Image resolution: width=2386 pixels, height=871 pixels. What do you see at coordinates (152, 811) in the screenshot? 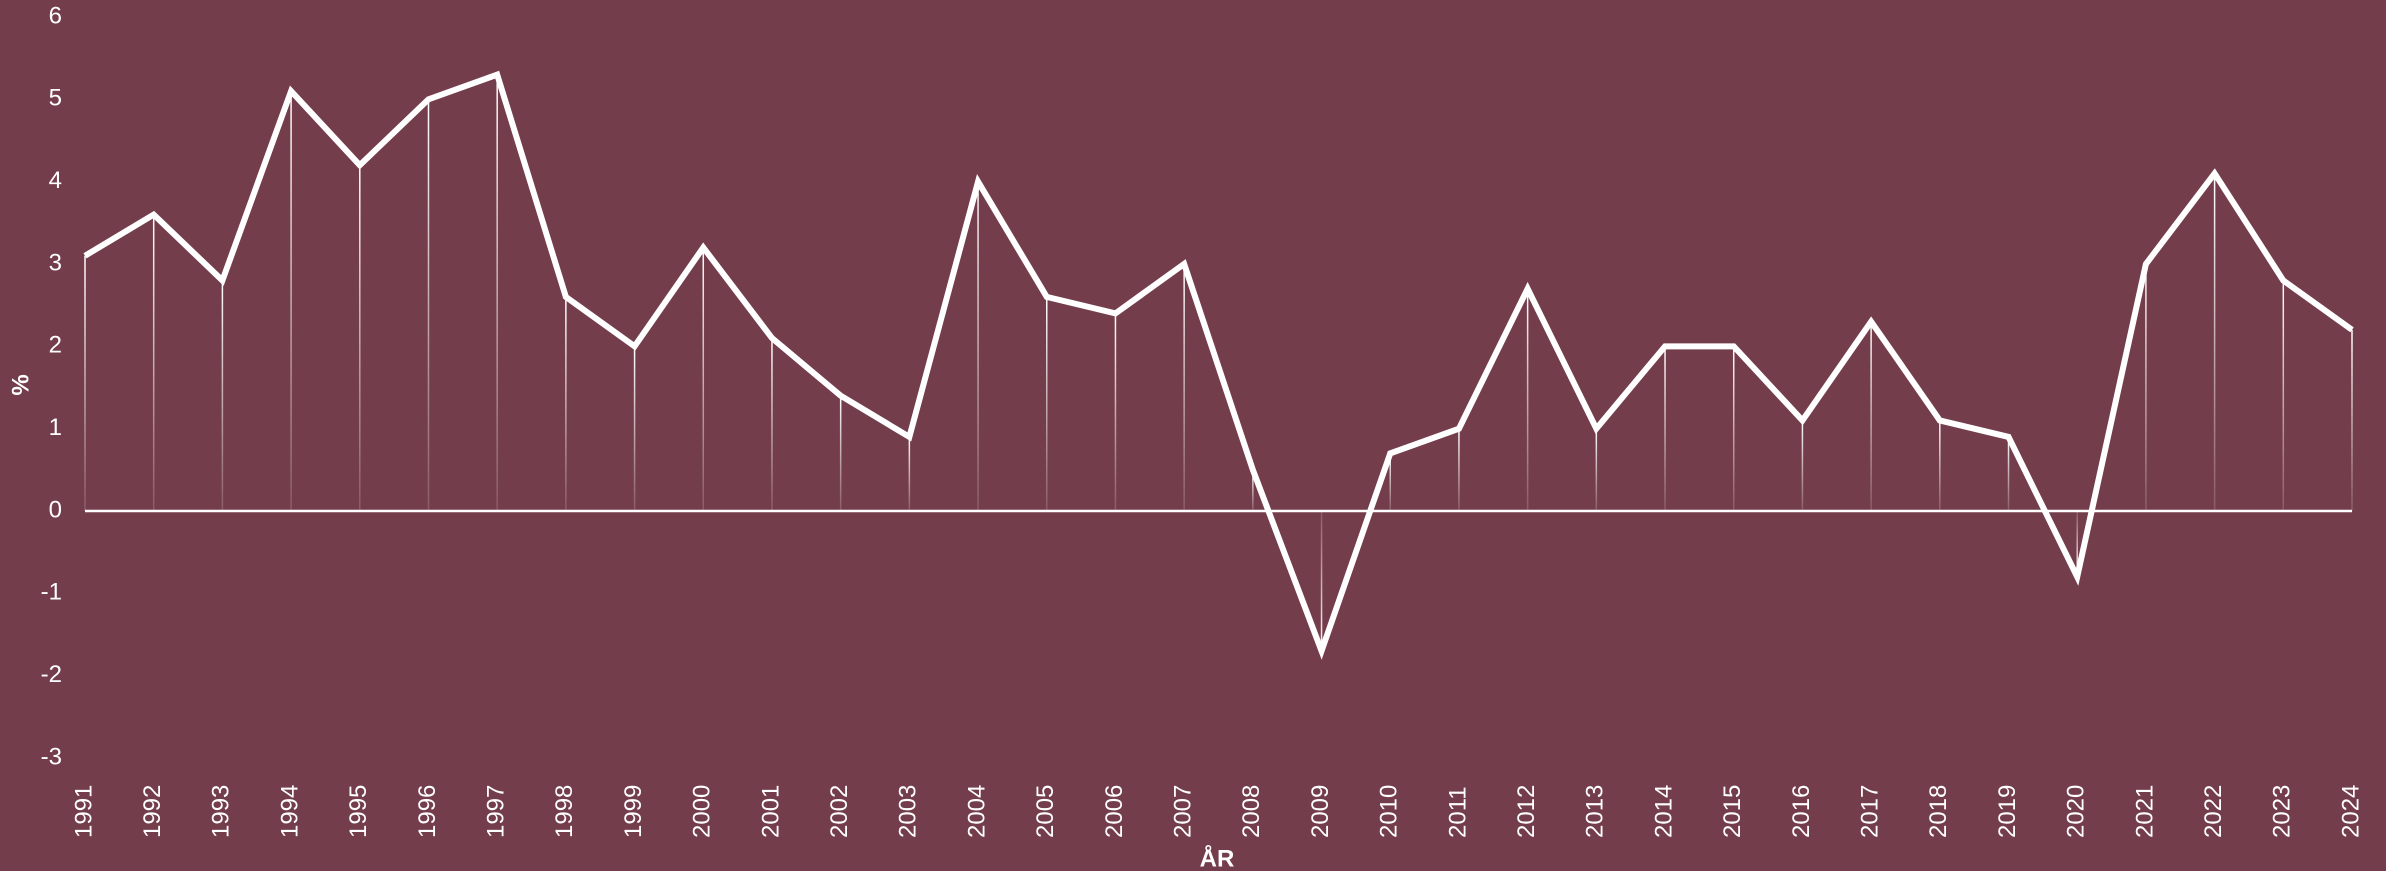
I see `x-tick-label: 1992` at bounding box center [152, 811].